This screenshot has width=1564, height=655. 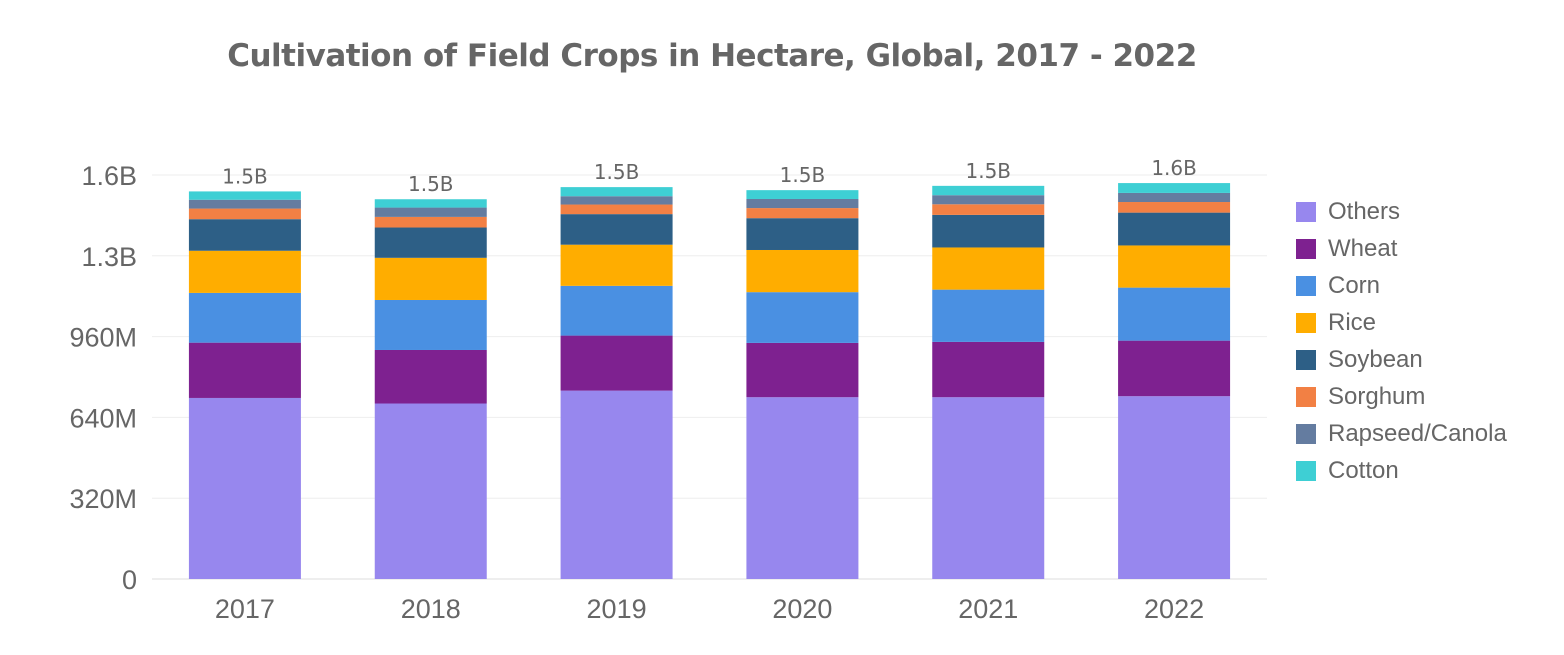 I want to click on legend-item: Rapseed/Canola, so click(x=1401, y=433).